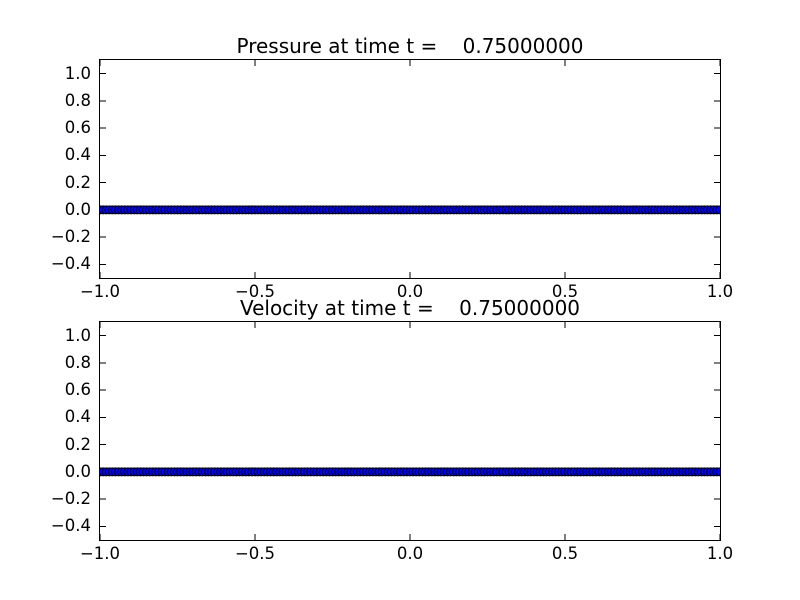 The height and width of the screenshot is (600, 800). Describe the element at coordinates (410, 46) in the screenshot. I see `pressure-subplot-title: Pressure at time t = 0.75000000` at that location.